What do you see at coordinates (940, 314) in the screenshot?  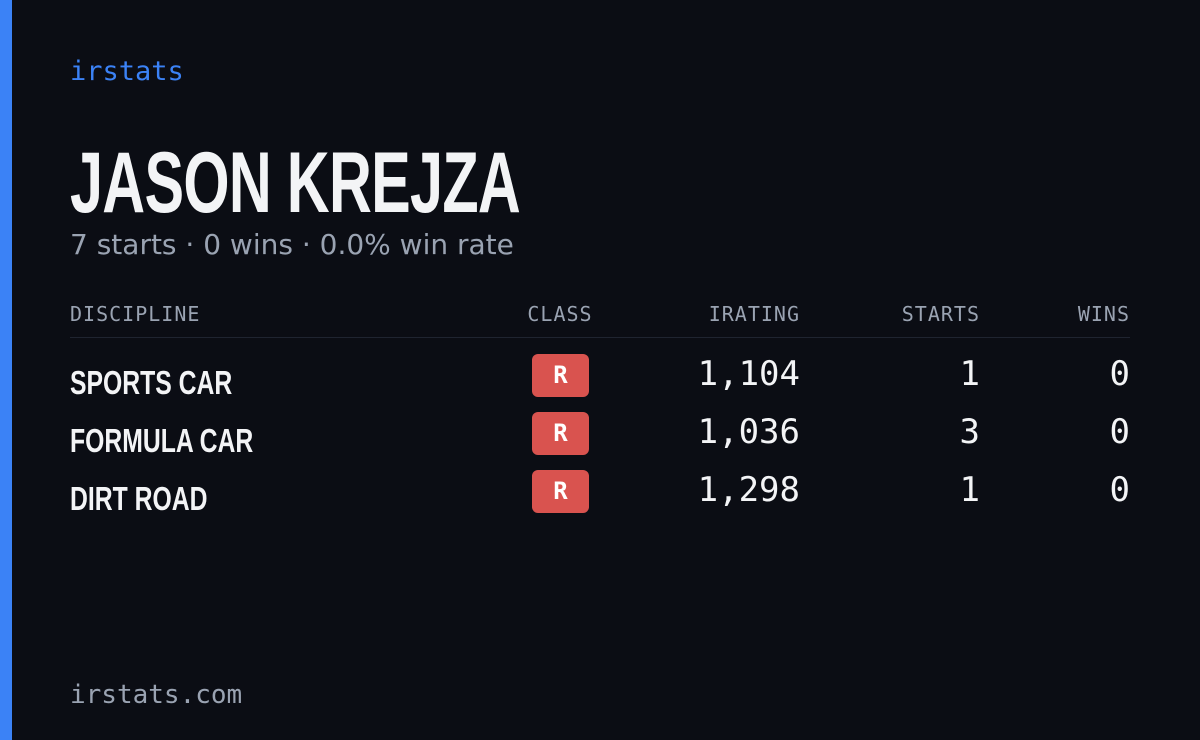 I see `column-header: STARTS` at bounding box center [940, 314].